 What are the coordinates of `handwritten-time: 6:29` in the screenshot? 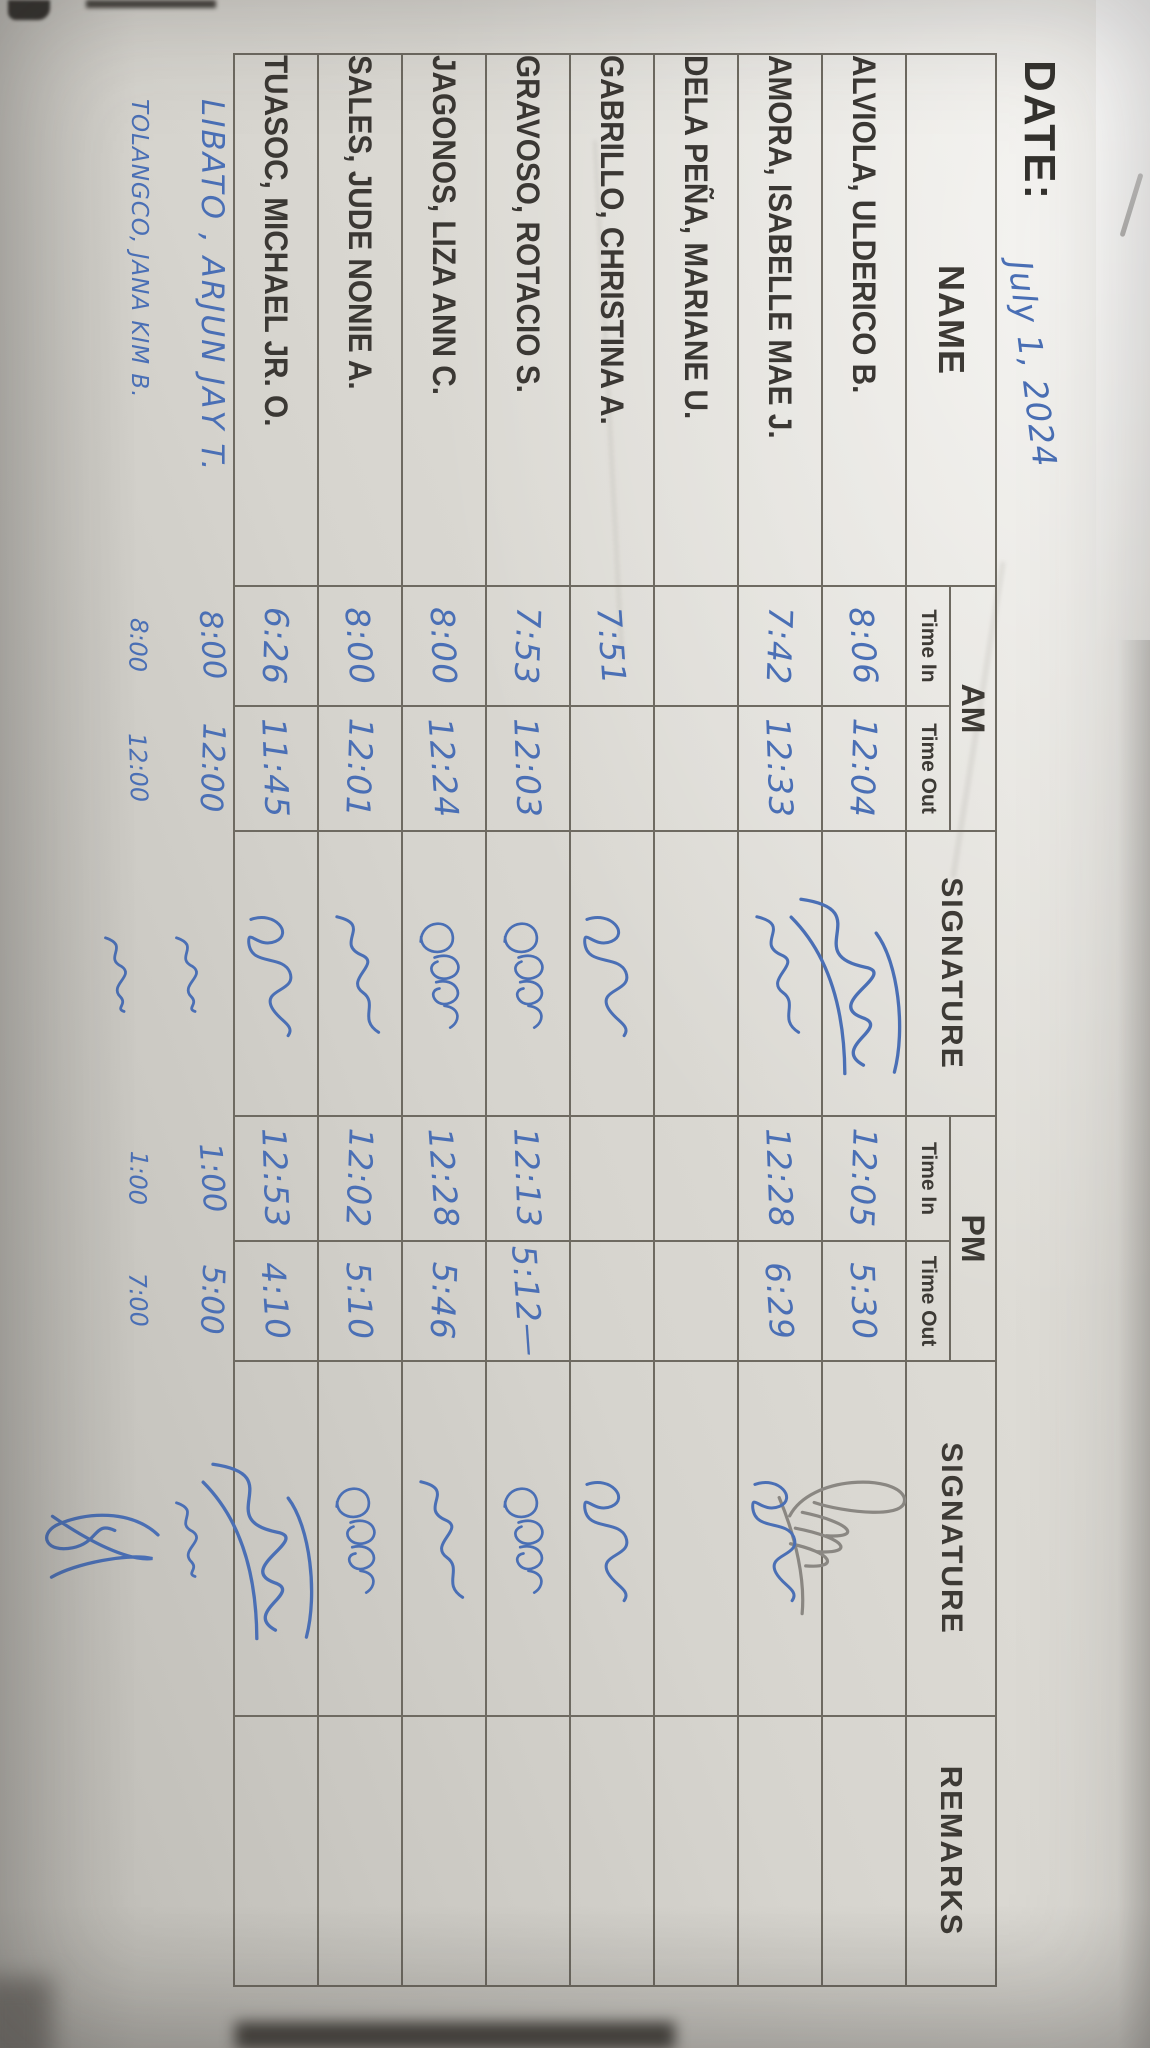 It's located at (780, 1301).